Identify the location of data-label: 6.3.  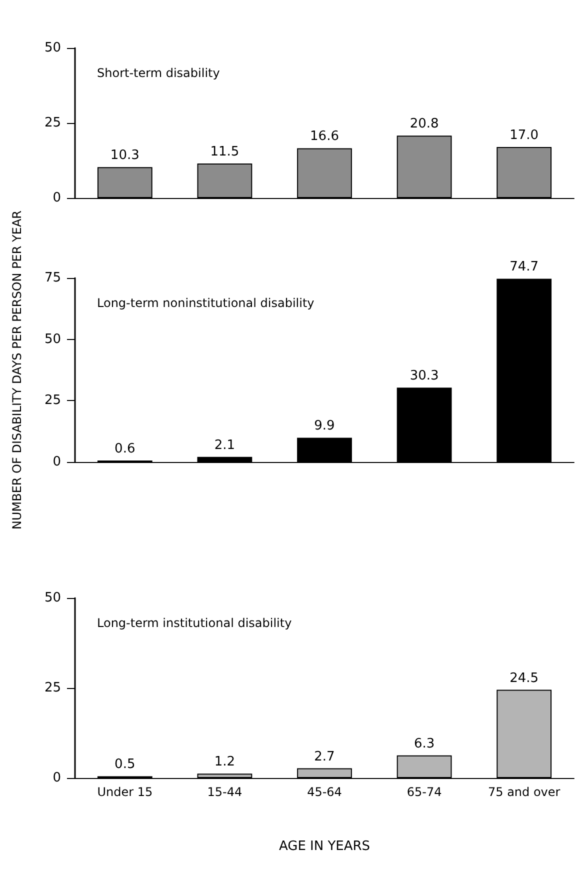
(424, 744).